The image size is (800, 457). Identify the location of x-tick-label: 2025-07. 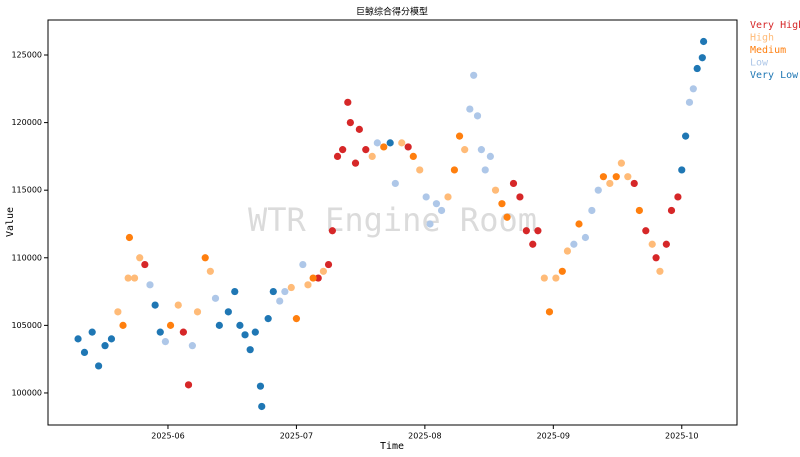
(296, 436).